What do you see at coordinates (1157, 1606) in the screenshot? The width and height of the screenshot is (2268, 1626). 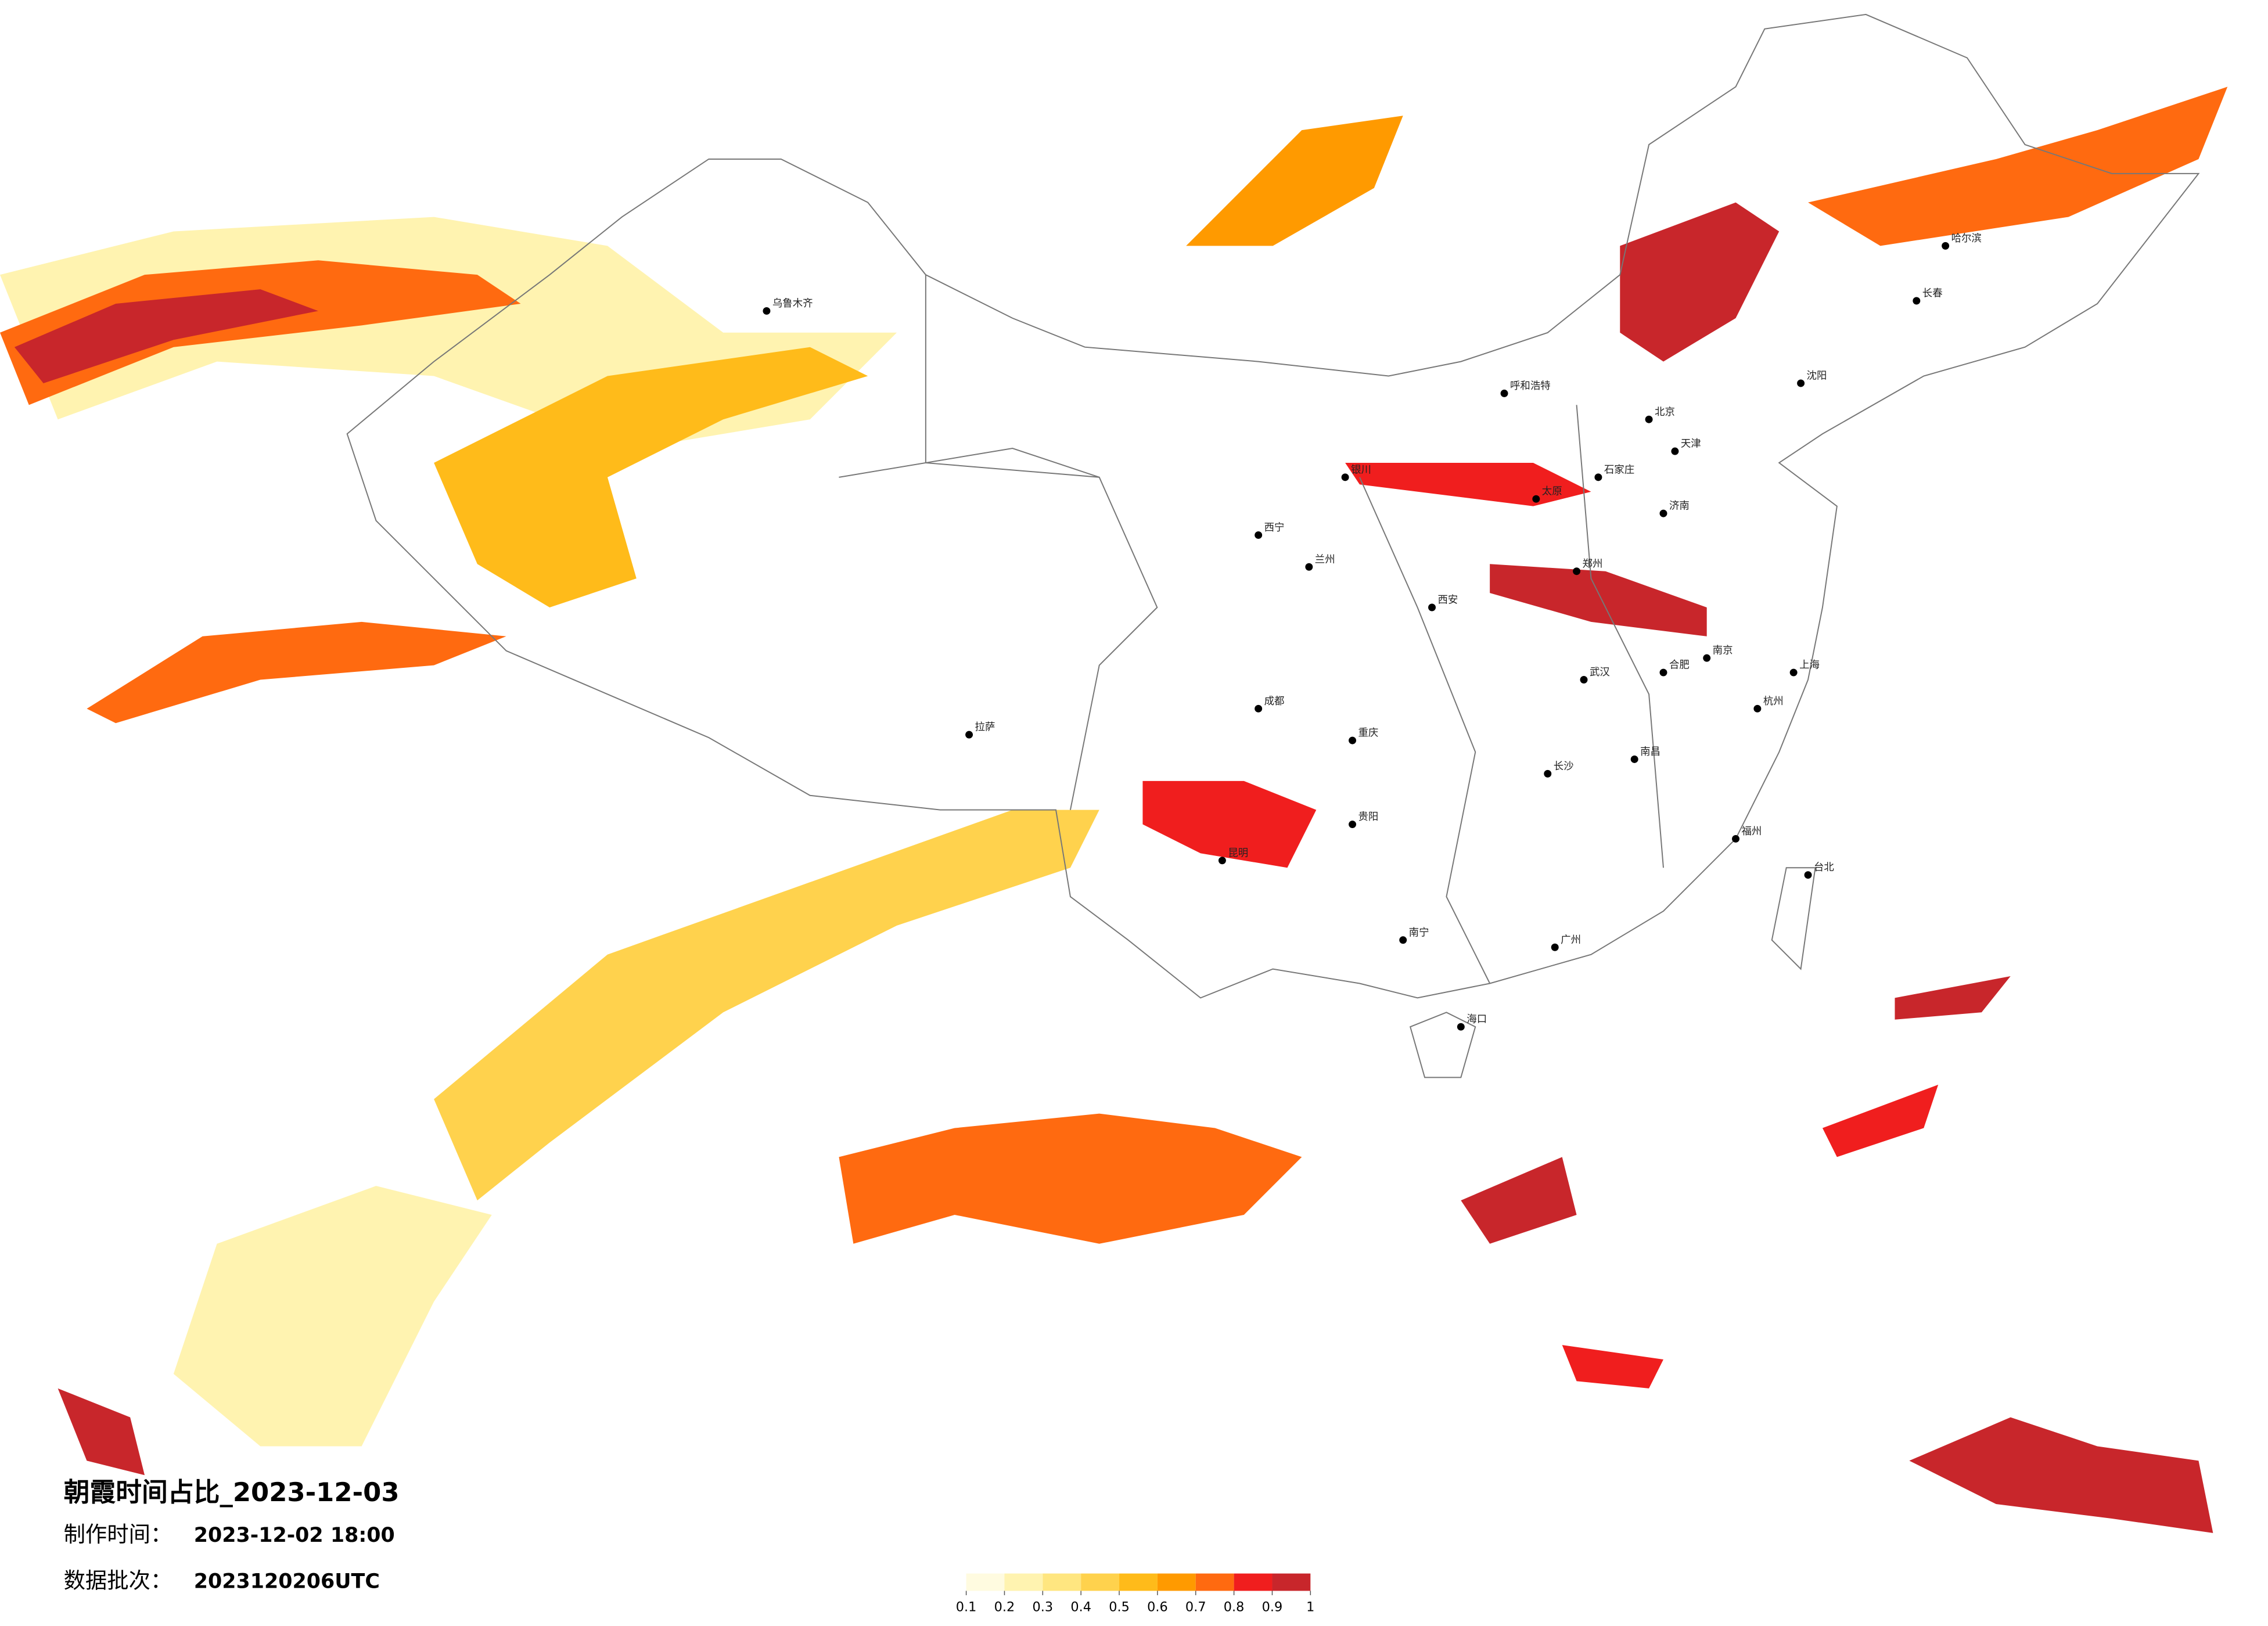 I see `colorbar-tick-label: 0.6` at bounding box center [1157, 1606].